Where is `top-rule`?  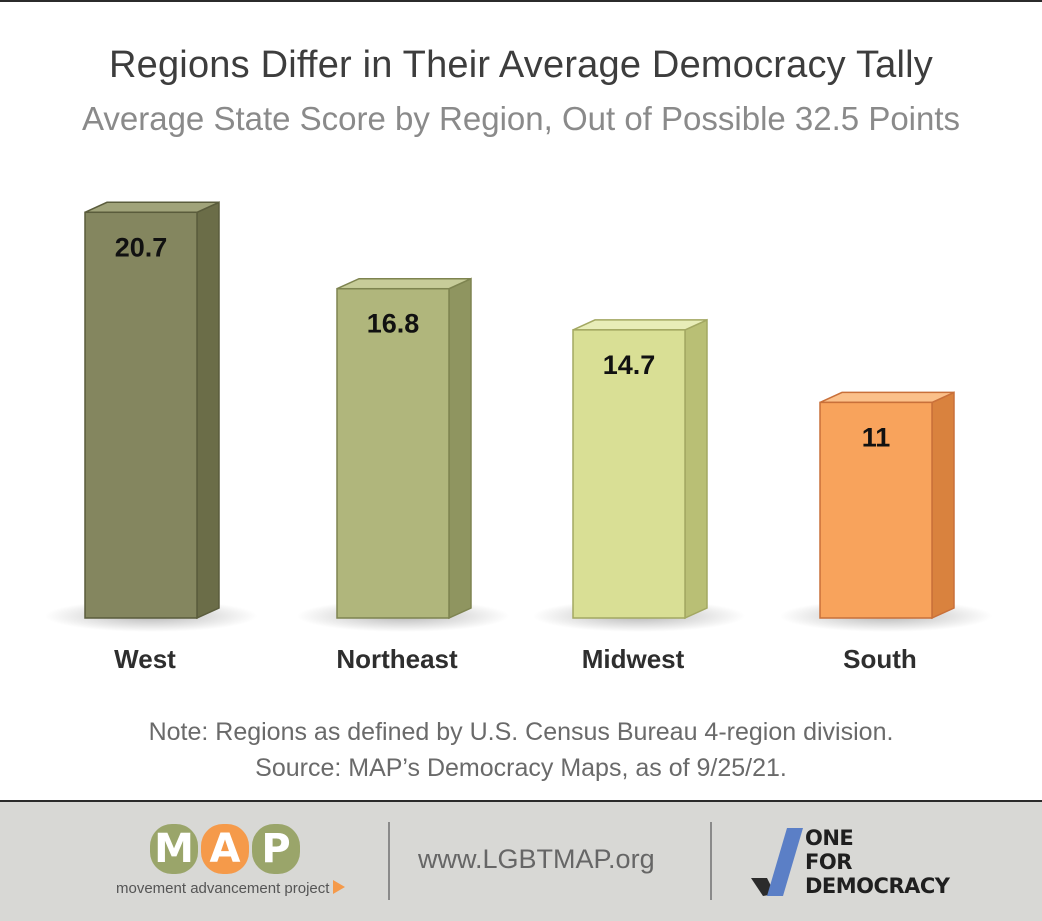
top-rule is located at coordinates (521, 1).